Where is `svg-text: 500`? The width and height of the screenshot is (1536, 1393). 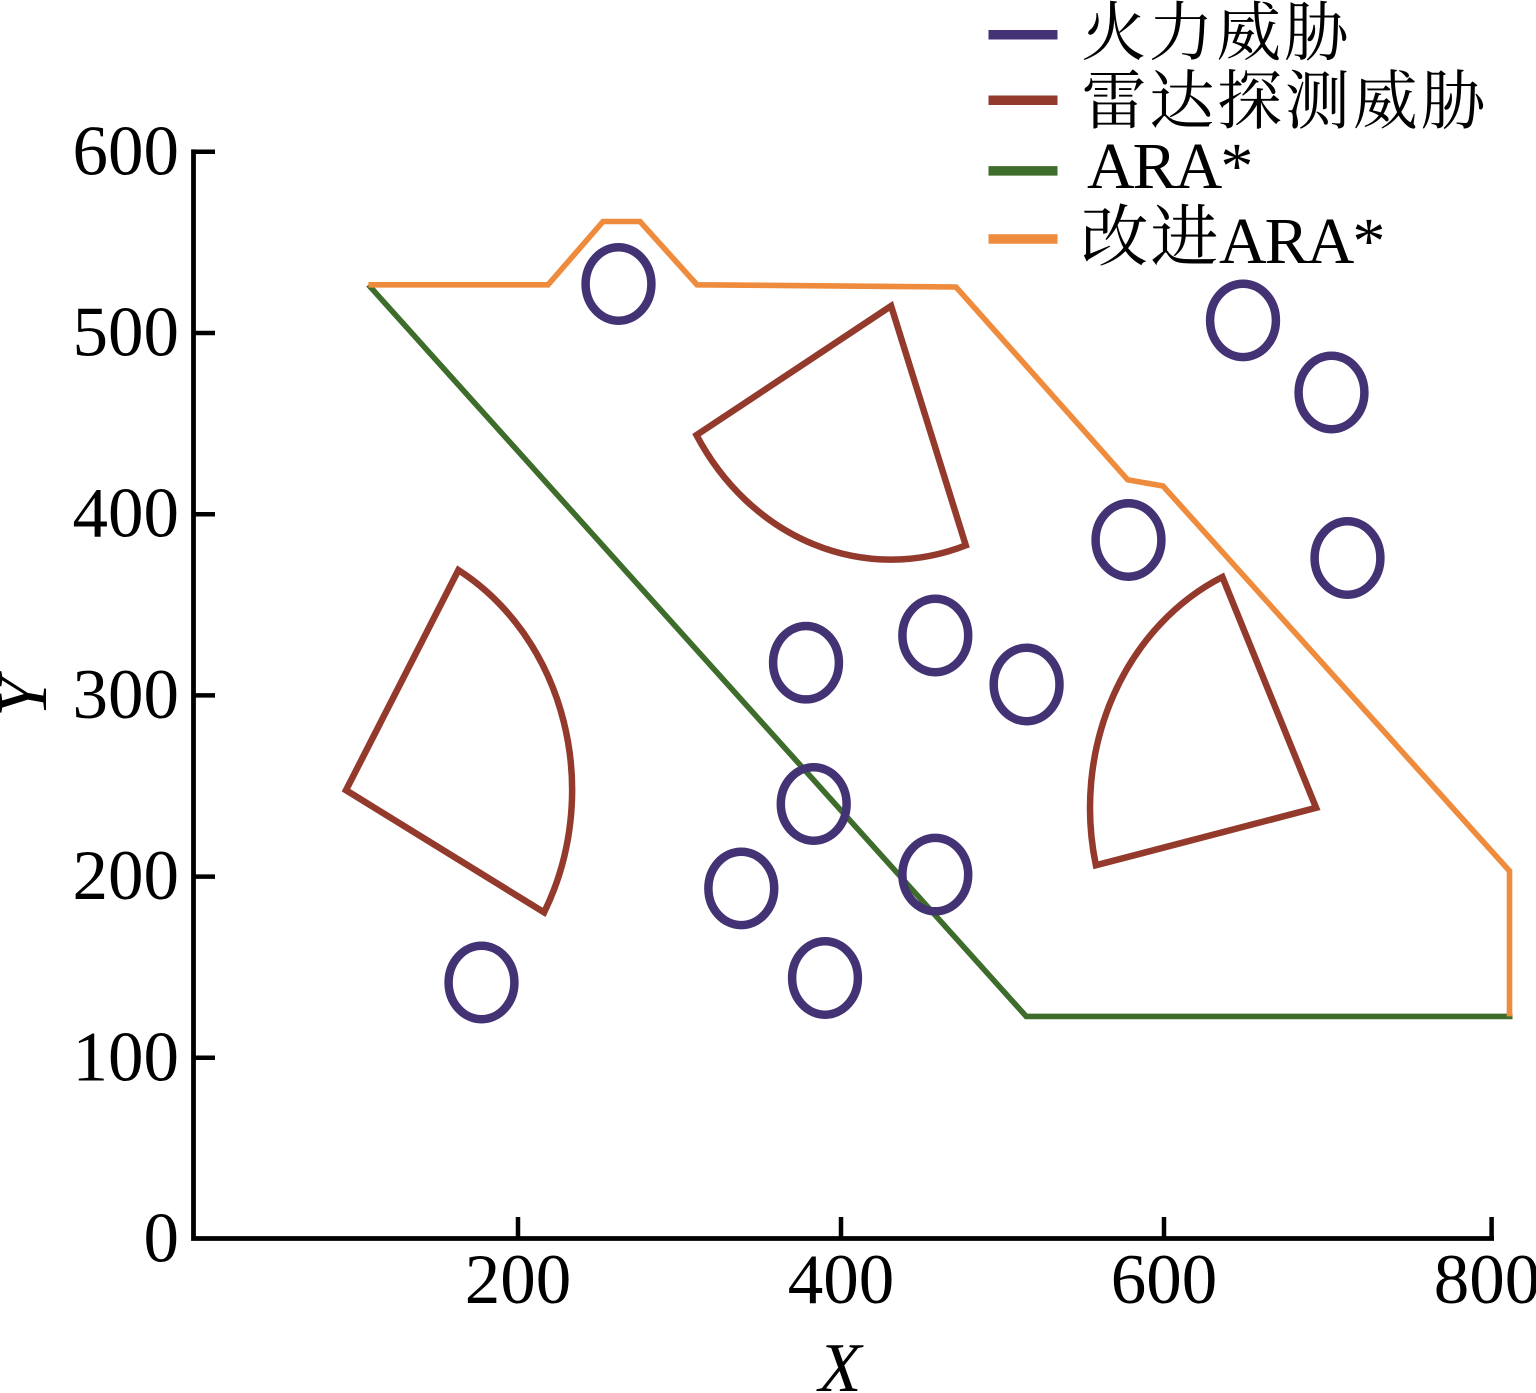
svg-text: 500 is located at coordinates (126, 333).